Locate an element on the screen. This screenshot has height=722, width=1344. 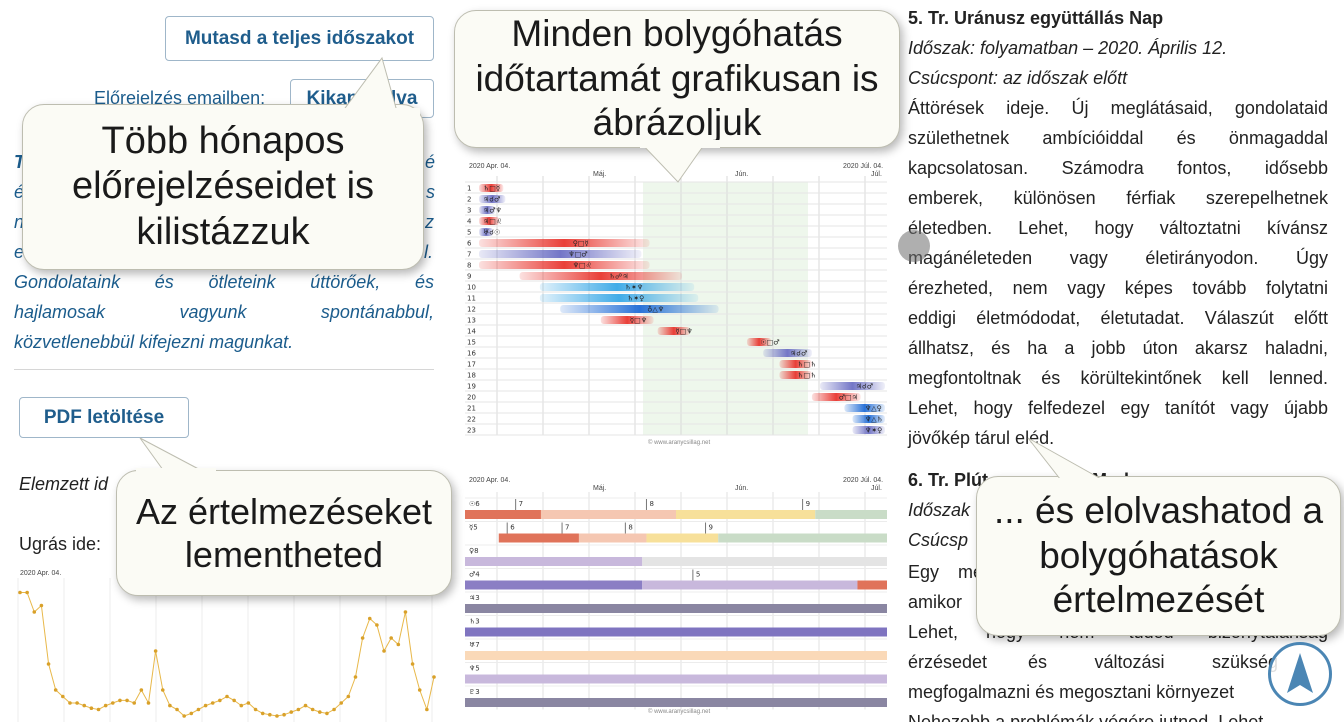
partial-text-glyph: é is located at coordinates (430, 162).